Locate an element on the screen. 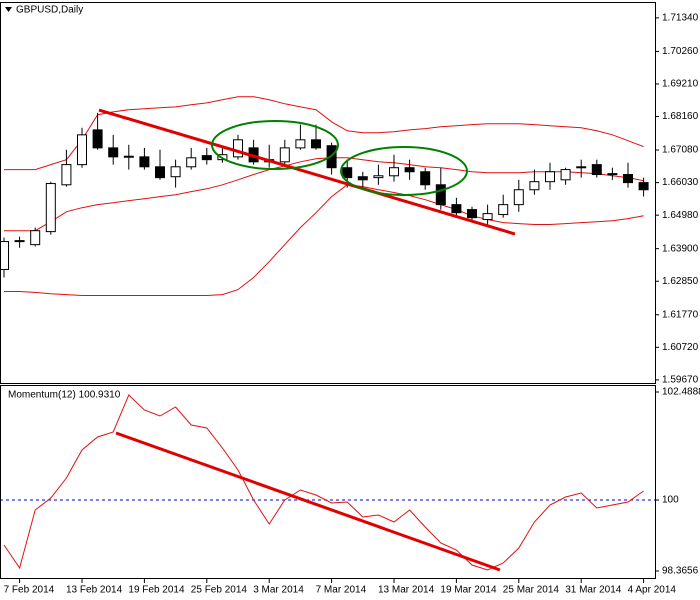  x-tick-label: 7 Mar 2014 is located at coordinates (341, 590).